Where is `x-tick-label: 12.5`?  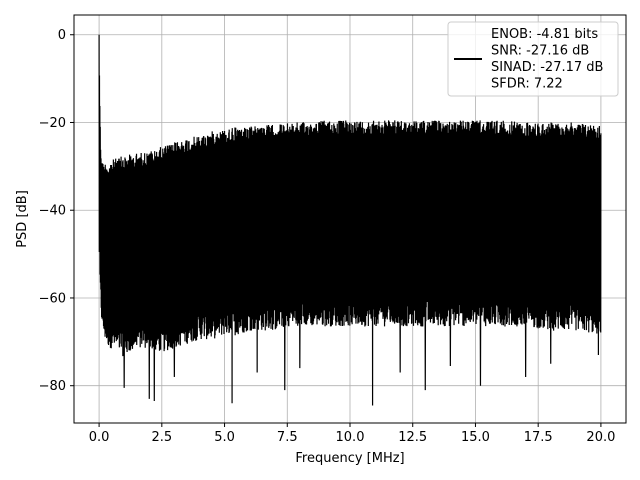
x-tick-label: 12.5 is located at coordinates (412, 437).